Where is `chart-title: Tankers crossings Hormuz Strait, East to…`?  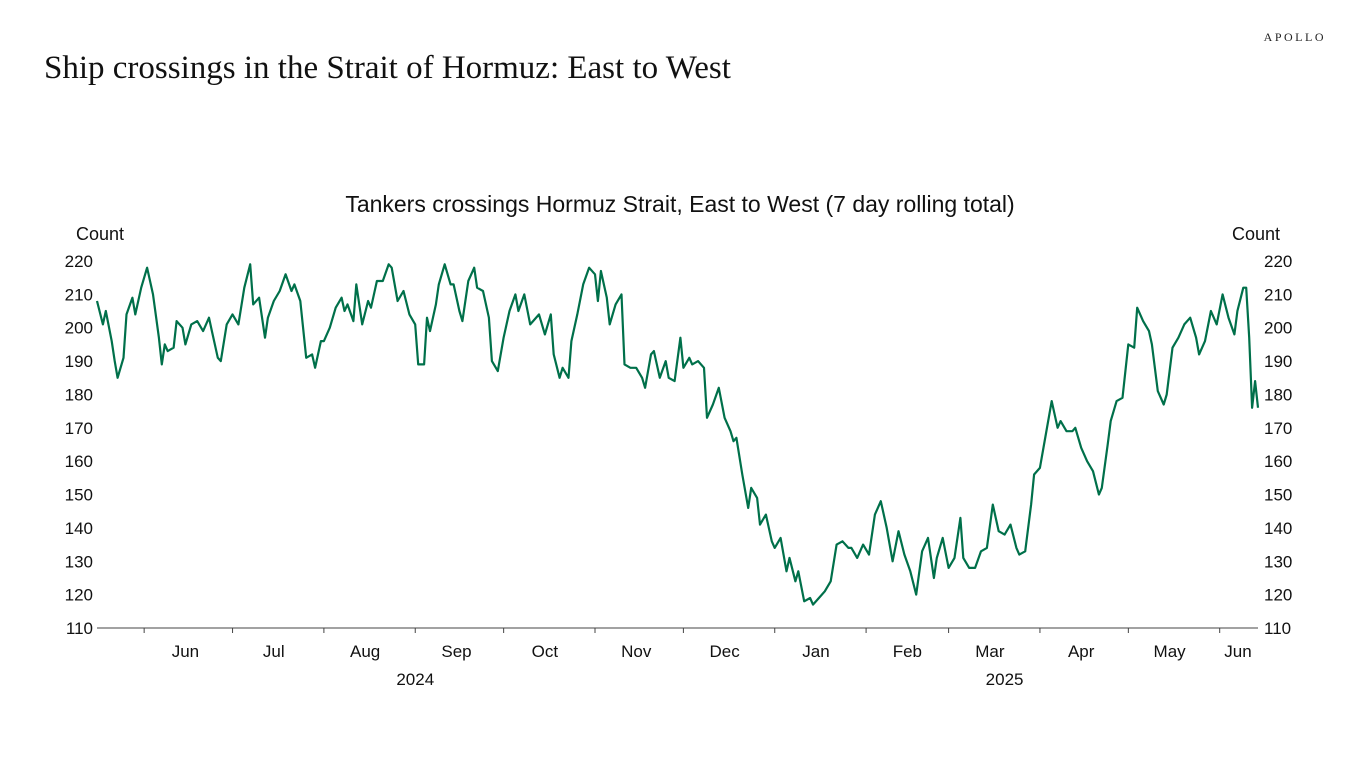 chart-title: Tankers crossings Hormuz Strait, East to… is located at coordinates (679, 204).